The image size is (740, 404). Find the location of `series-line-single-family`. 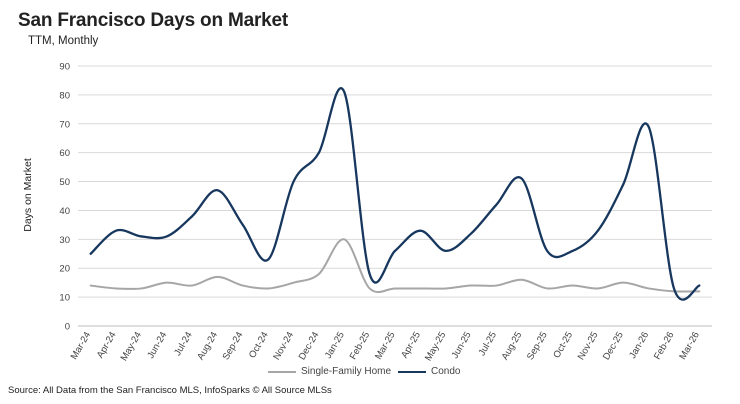

series-line-single-family is located at coordinates (395, 266).